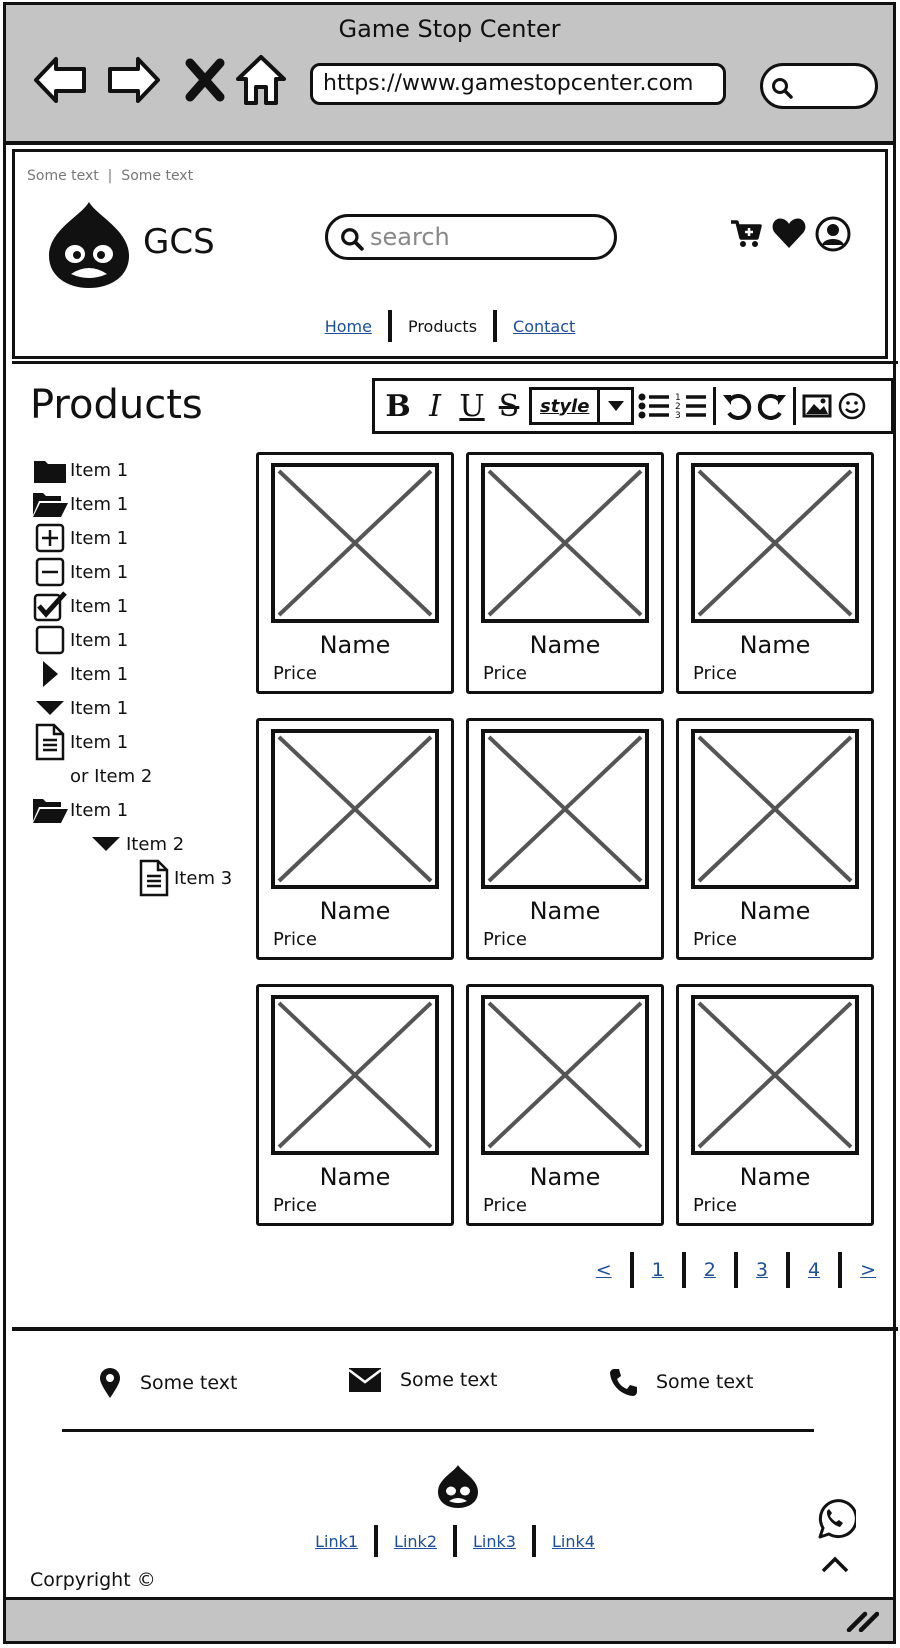  Describe the element at coordinates (852, 406) in the screenshot. I see `emoji-icon` at that location.